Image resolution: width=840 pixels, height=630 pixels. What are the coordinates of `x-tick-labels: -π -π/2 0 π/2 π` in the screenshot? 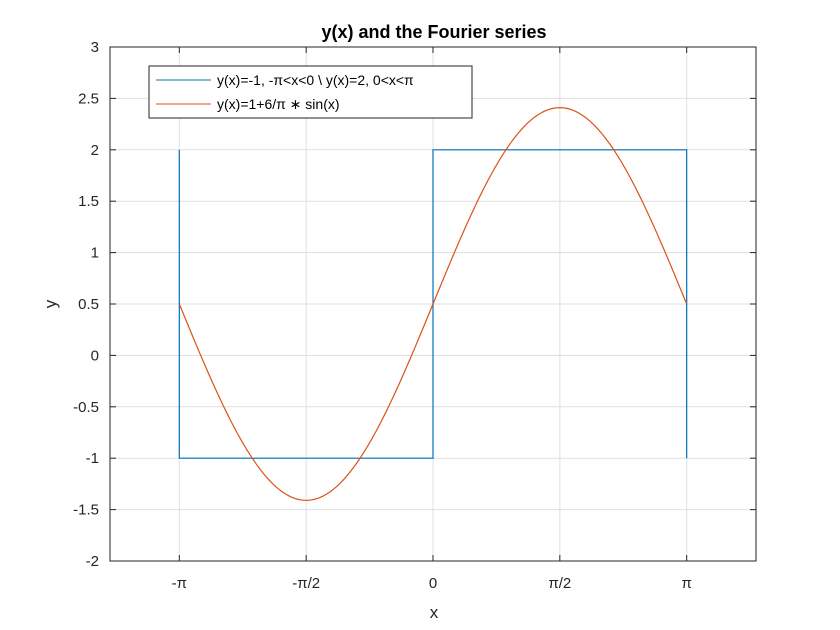 It's located at (432, 583).